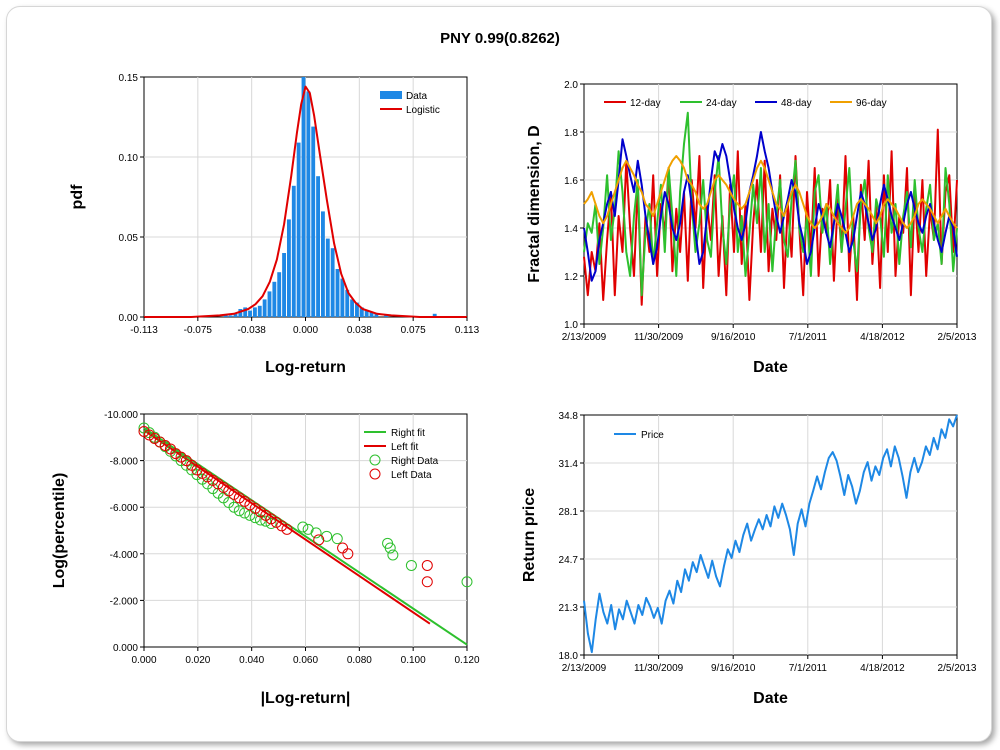 The height and width of the screenshot is (750, 1000). Describe the element at coordinates (375, 474) in the screenshot. I see `legend-swatch-left-data` at that location.